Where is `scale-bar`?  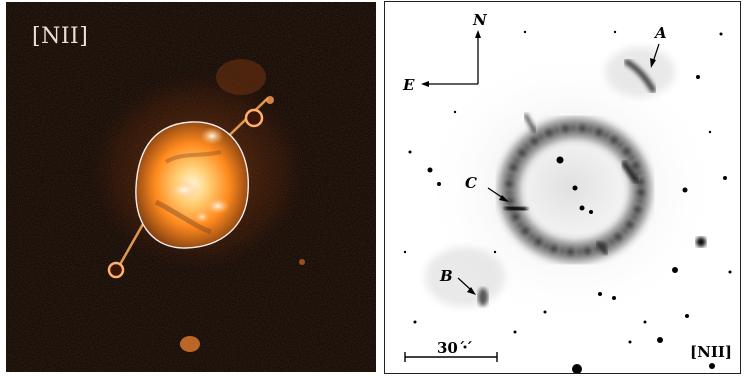
scale-bar is located at coordinates (451, 357).